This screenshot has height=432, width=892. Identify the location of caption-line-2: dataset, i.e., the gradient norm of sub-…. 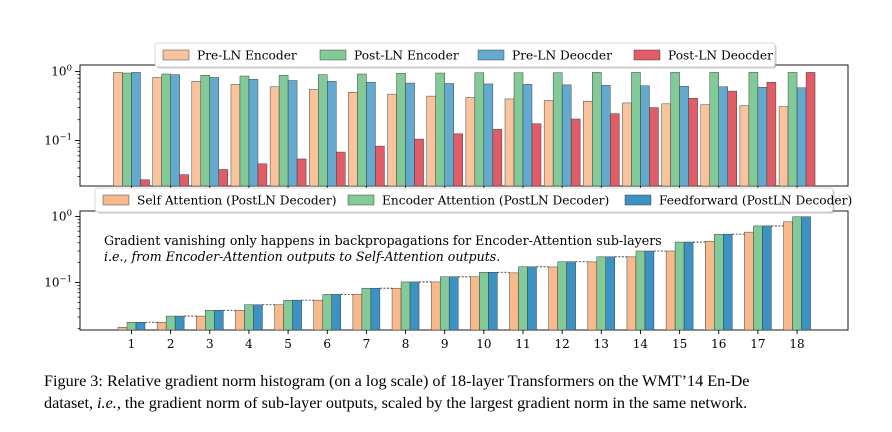
(464, 403).